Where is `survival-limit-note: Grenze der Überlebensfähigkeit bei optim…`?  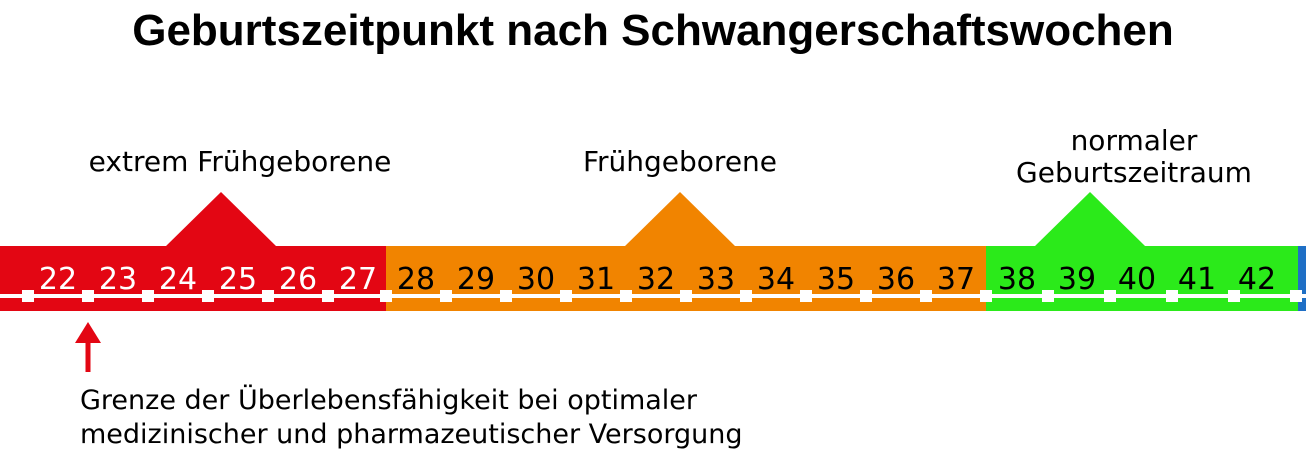
survival-limit-note: Grenze der Überlebensfähigkeit bei optim… is located at coordinates (411, 418).